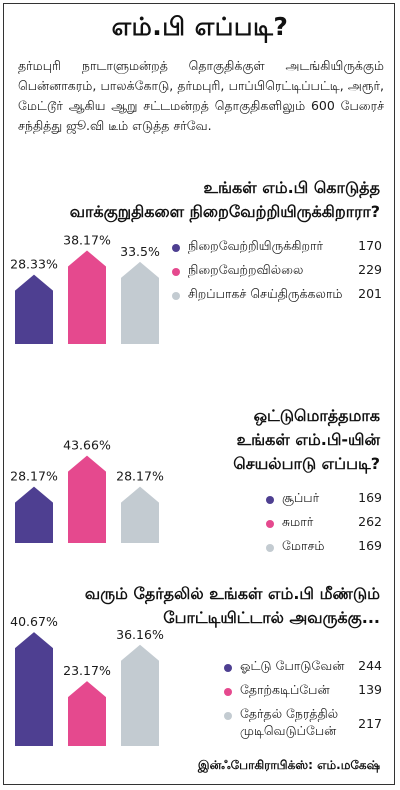 The width and height of the screenshot is (400, 790). What do you see at coordinates (289, 713) in the screenshot?
I see `legend-label-line: தேர்தல் நேரத்தில்` at bounding box center [289, 713].